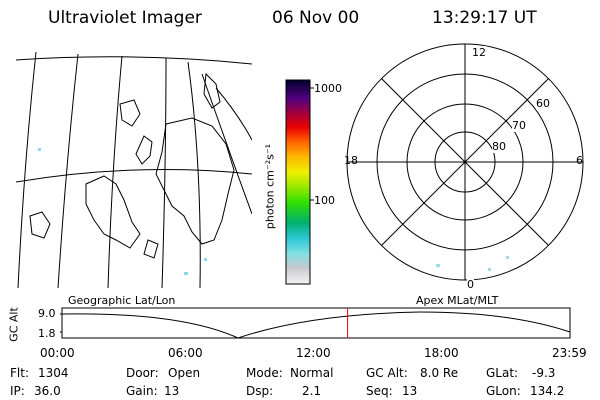 The height and width of the screenshot is (400, 600). I want to click on flight-value: 1304, so click(53, 373).